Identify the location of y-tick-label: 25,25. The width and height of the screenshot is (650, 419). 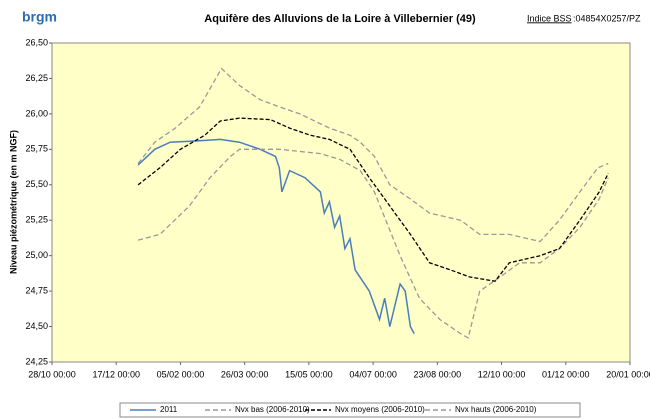
(36, 220).